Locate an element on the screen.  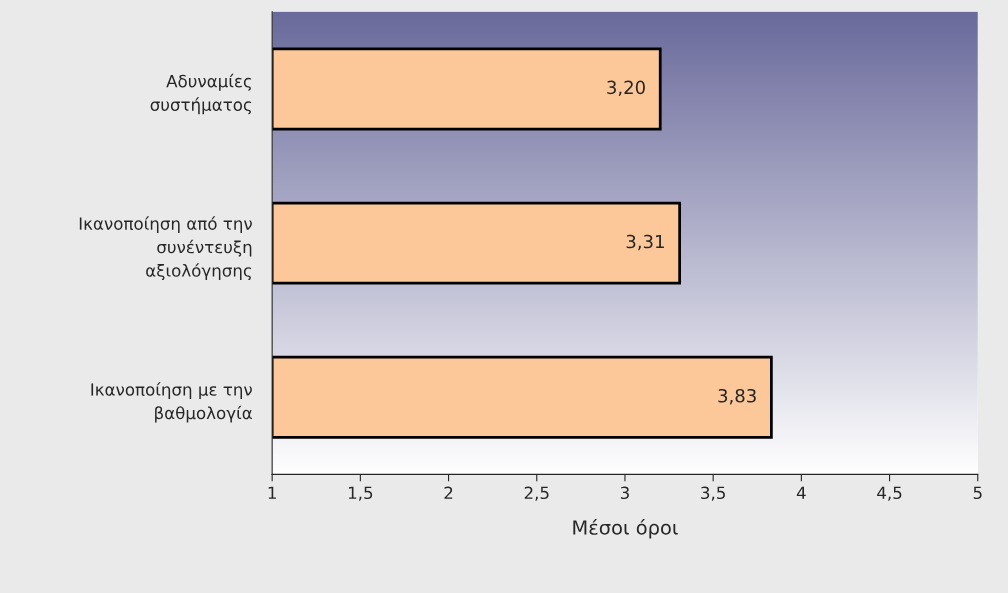
x-tick-label: 3 is located at coordinates (624, 493).